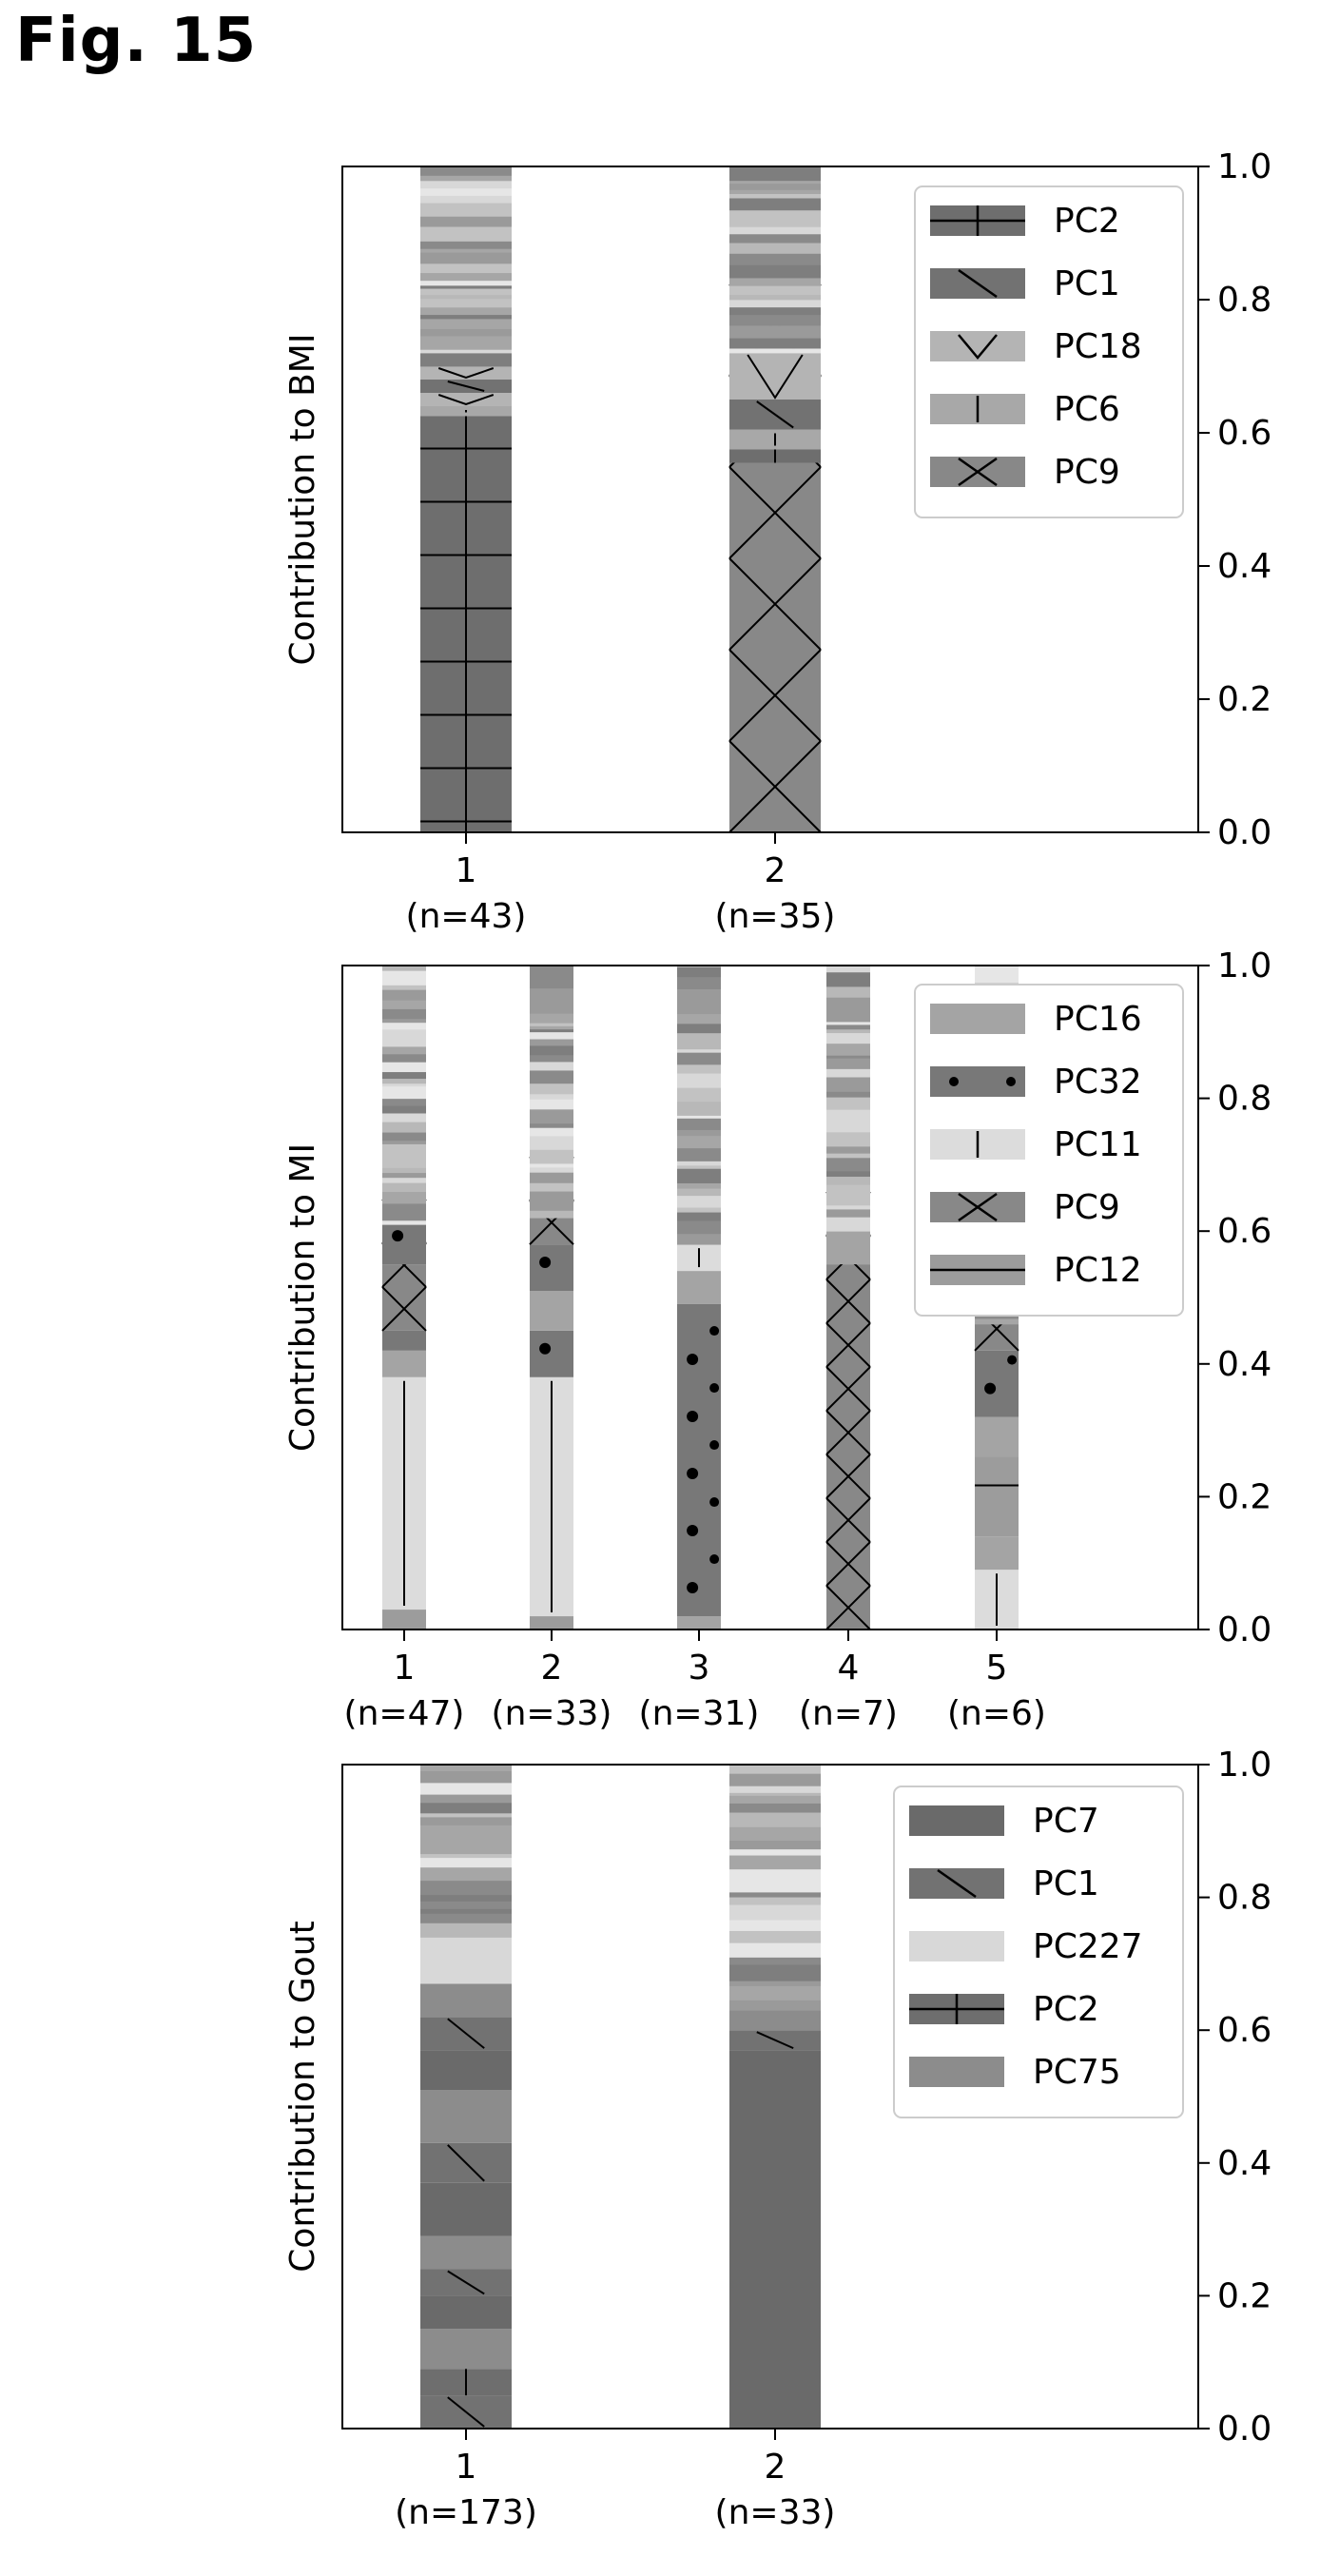 The image size is (1320, 2576). What do you see at coordinates (1025, 222) in the screenshot?
I see `legend-entry-pc2: PC2` at bounding box center [1025, 222].